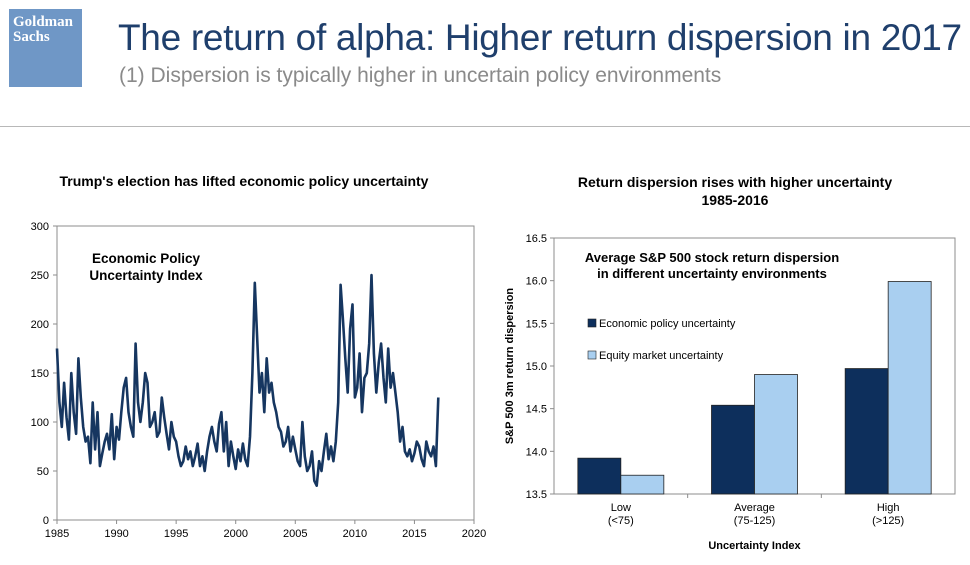  Describe the element at coordinates (46, 521) in the screenshot. I see `left-y-tick-label: 0` at that location.